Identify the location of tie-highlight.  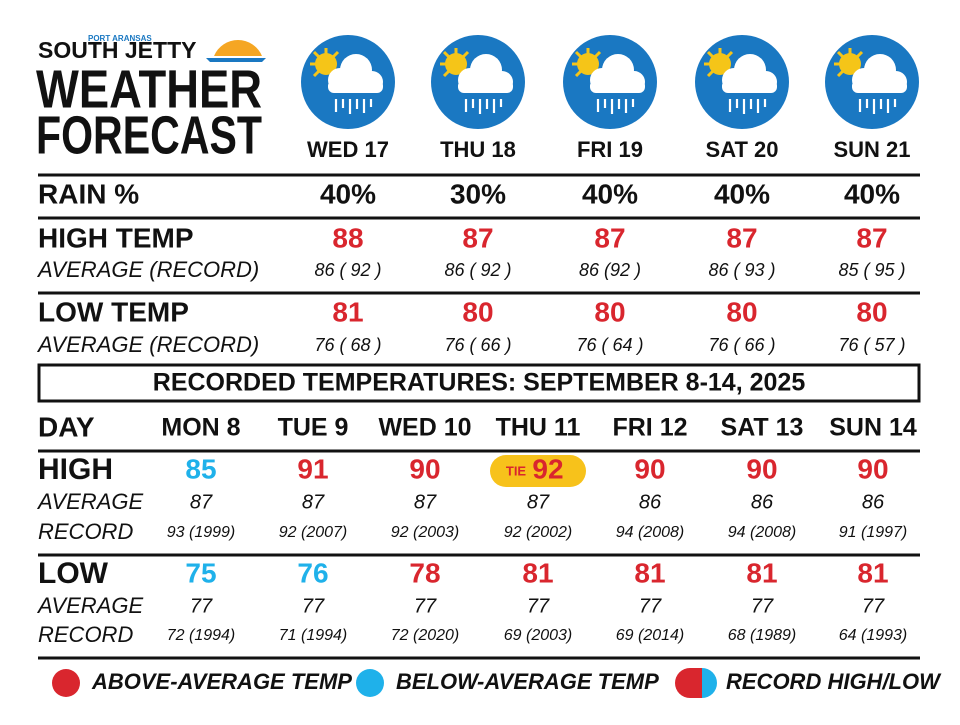
(538, 471).